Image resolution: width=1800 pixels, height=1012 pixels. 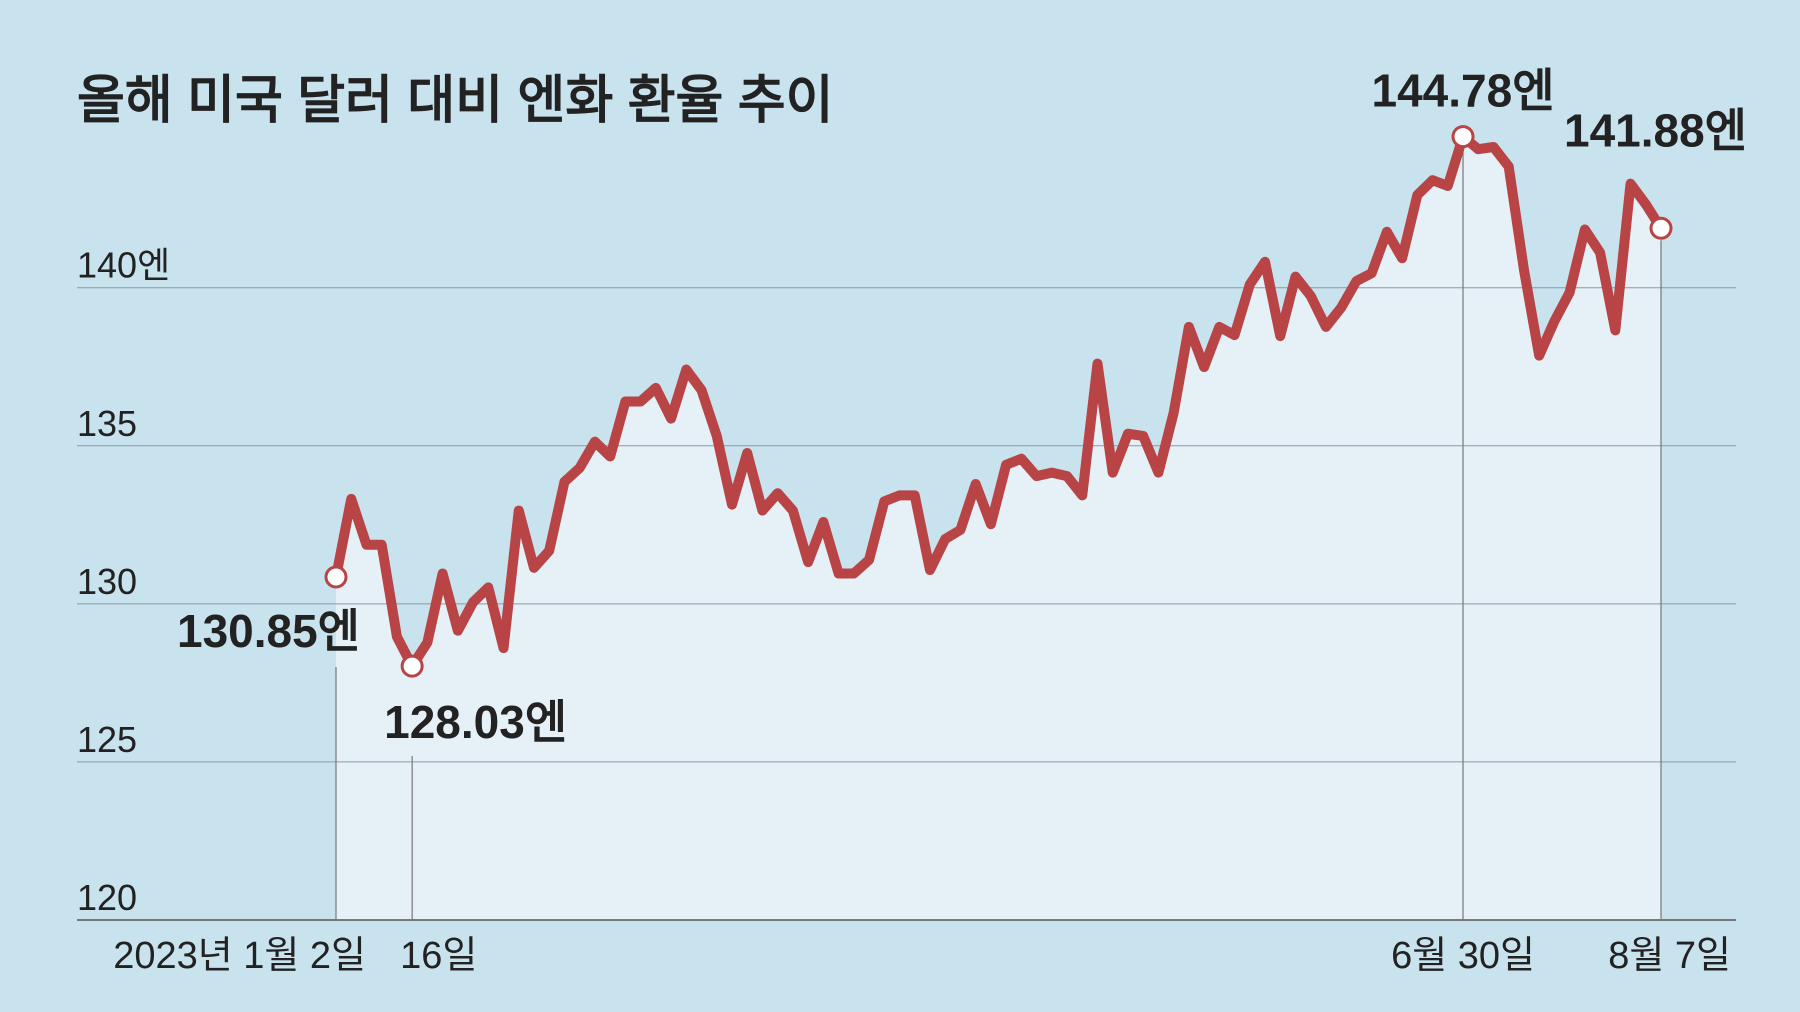 What do you see at coordinates (107, 897) in the screenshot?
I see `y-tick-label: 120` at bounding box center [107, 897].